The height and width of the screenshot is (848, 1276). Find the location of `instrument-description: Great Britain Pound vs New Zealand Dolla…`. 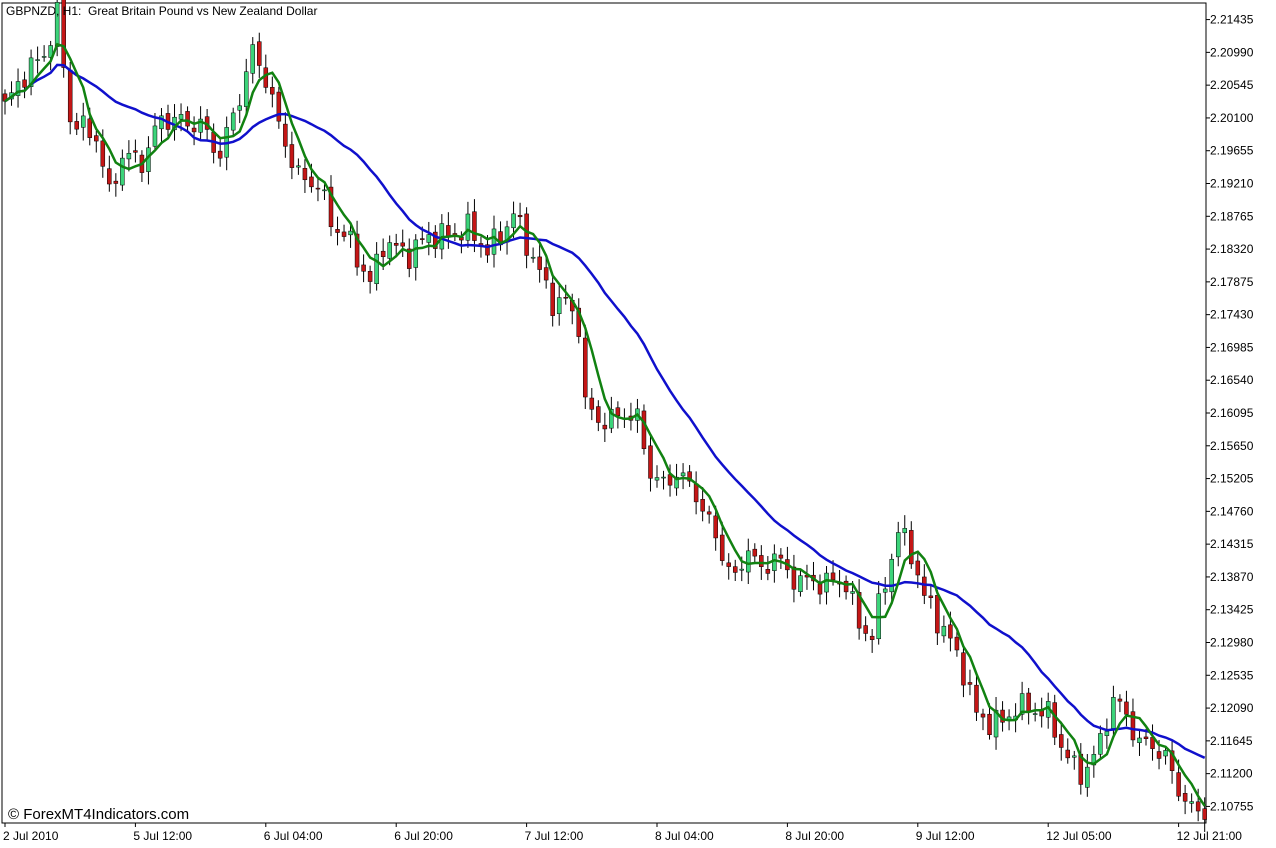

instrument-description: Great Britain Pound vs New Zealand Dolla… is located at coordinates (203, 11).